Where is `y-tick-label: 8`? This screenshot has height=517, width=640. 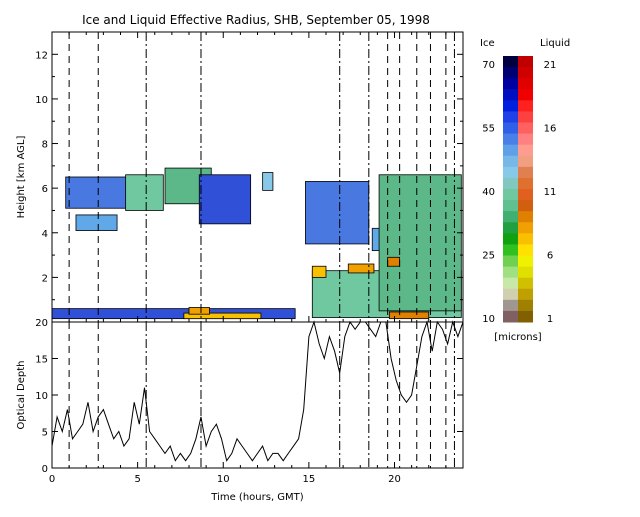
y-tick-label: 8 is located at coordinates (45, 145).